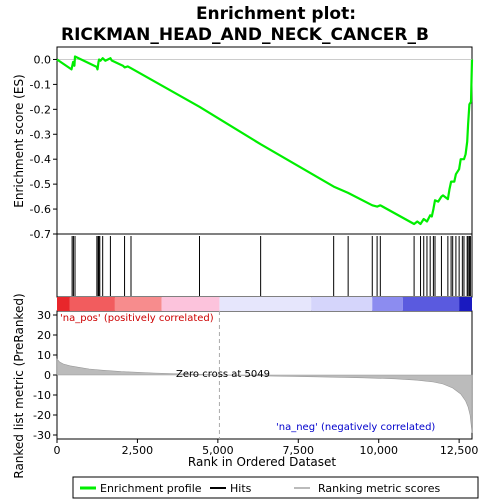 This screenshot has height=504, width=500. I want to click on pos-correlated-label: 'na_pos' (positively correlated), so click(137, 318).